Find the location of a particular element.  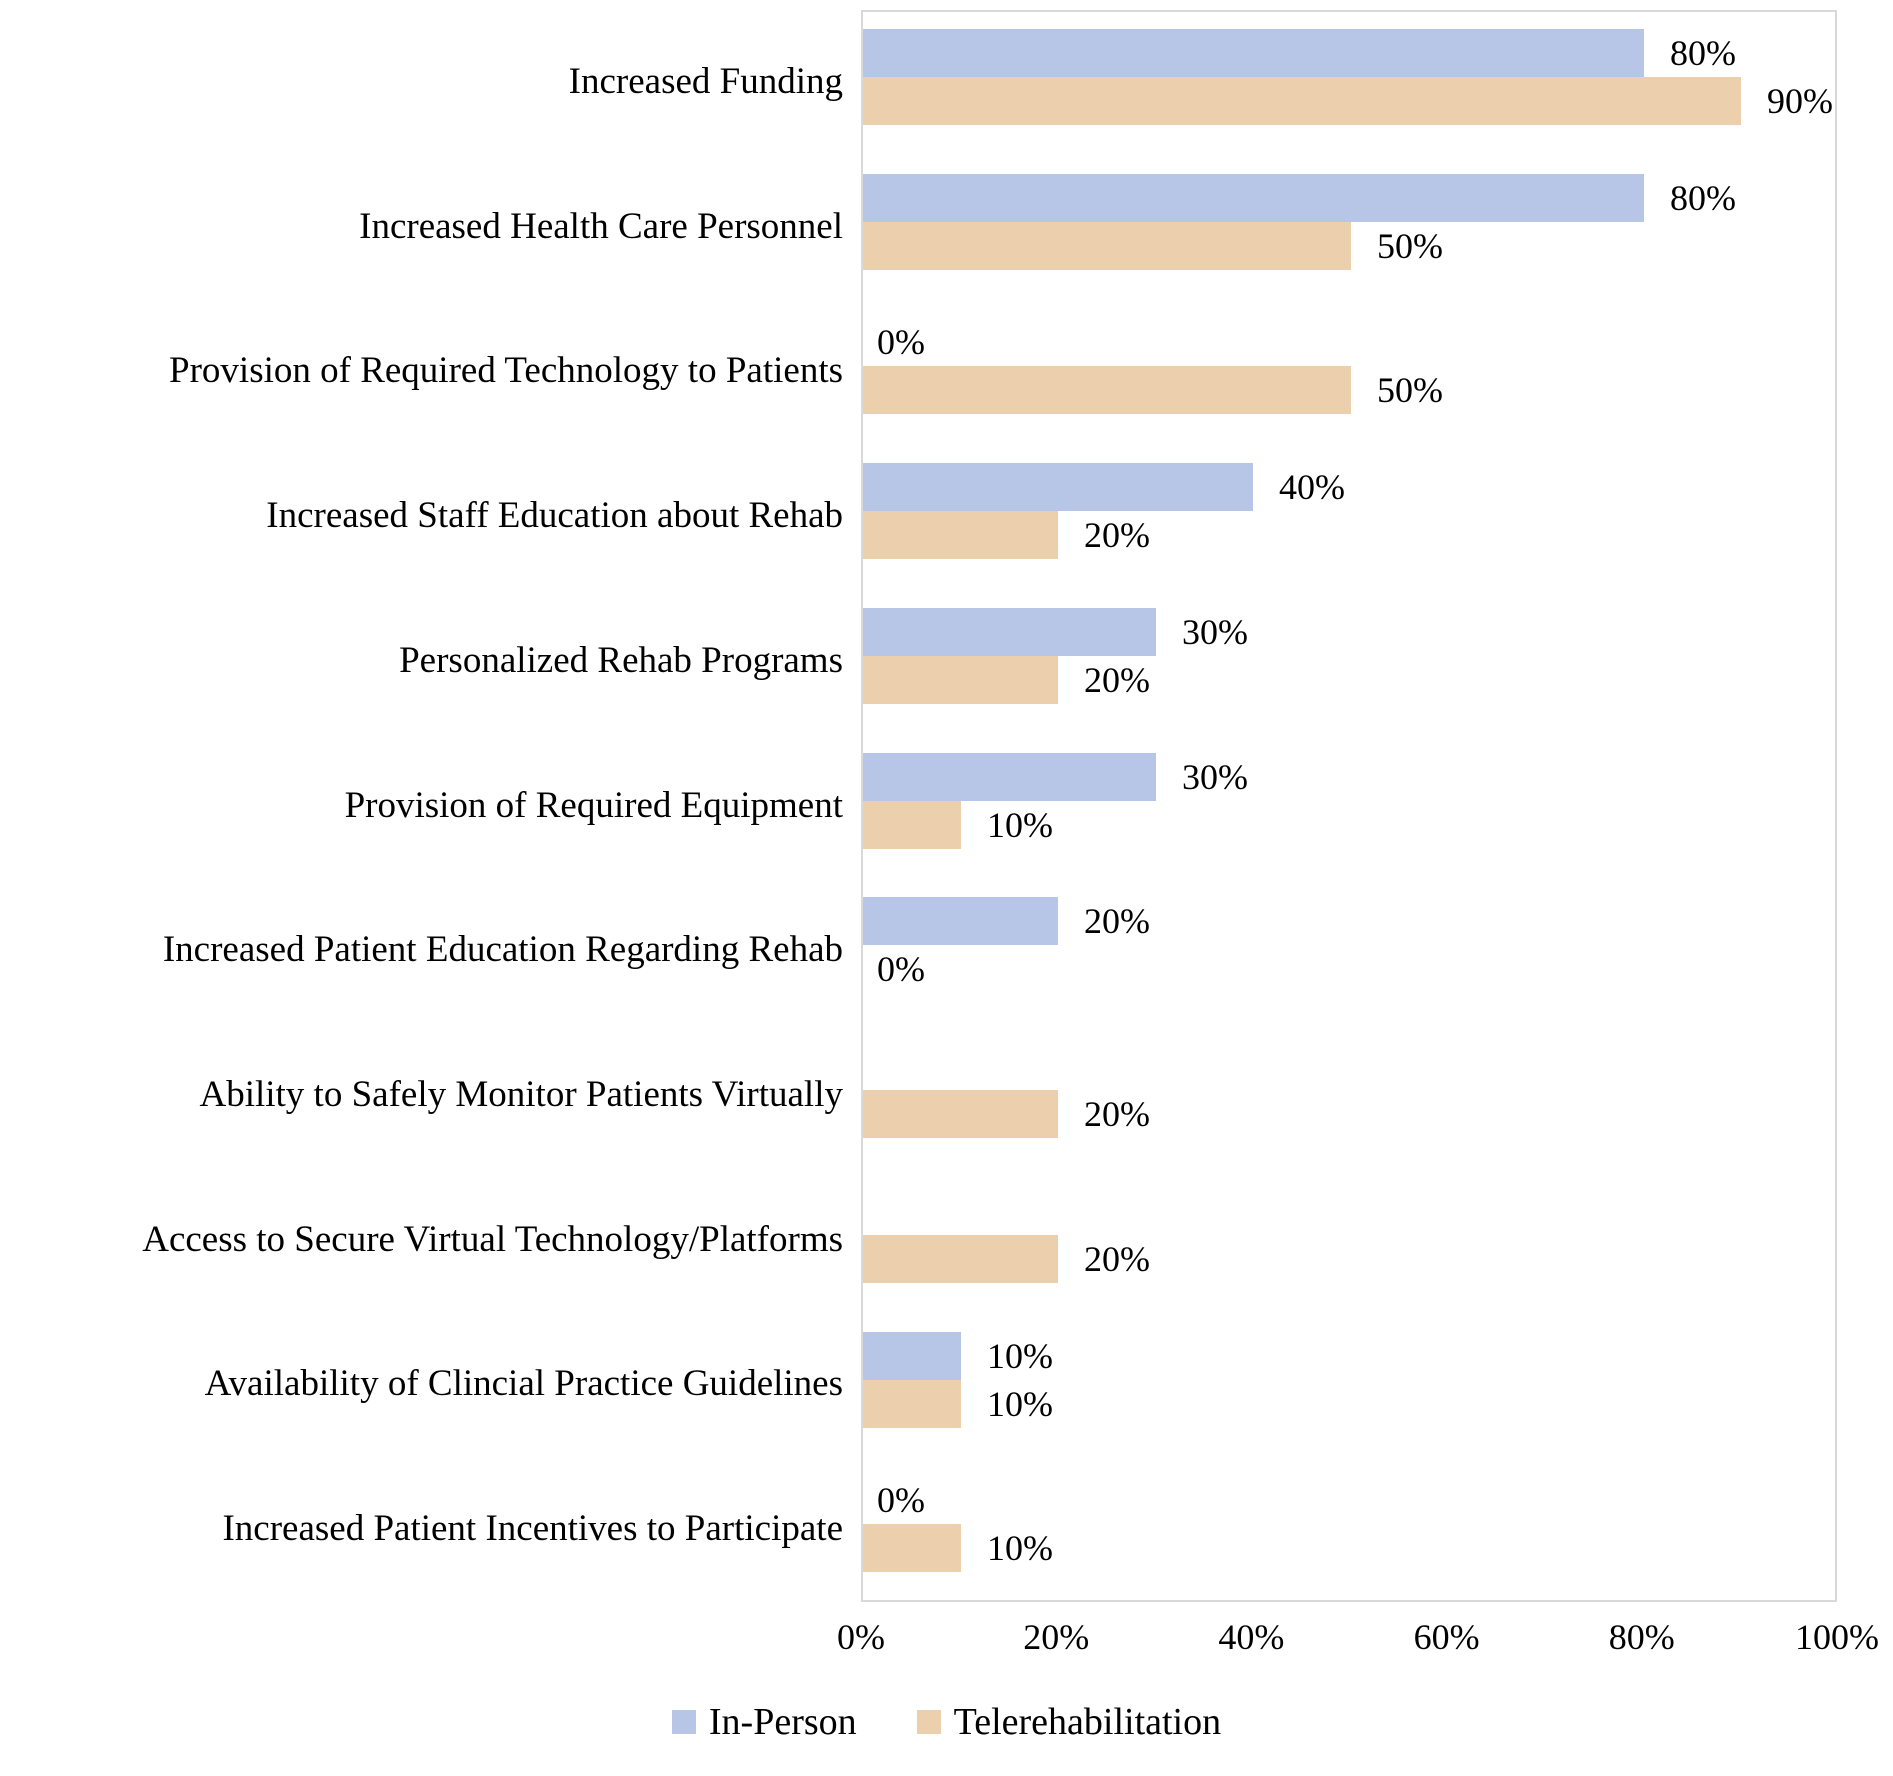

category-label-text: Increased Staff Education about Rehab is located at coordinates (554, 516).